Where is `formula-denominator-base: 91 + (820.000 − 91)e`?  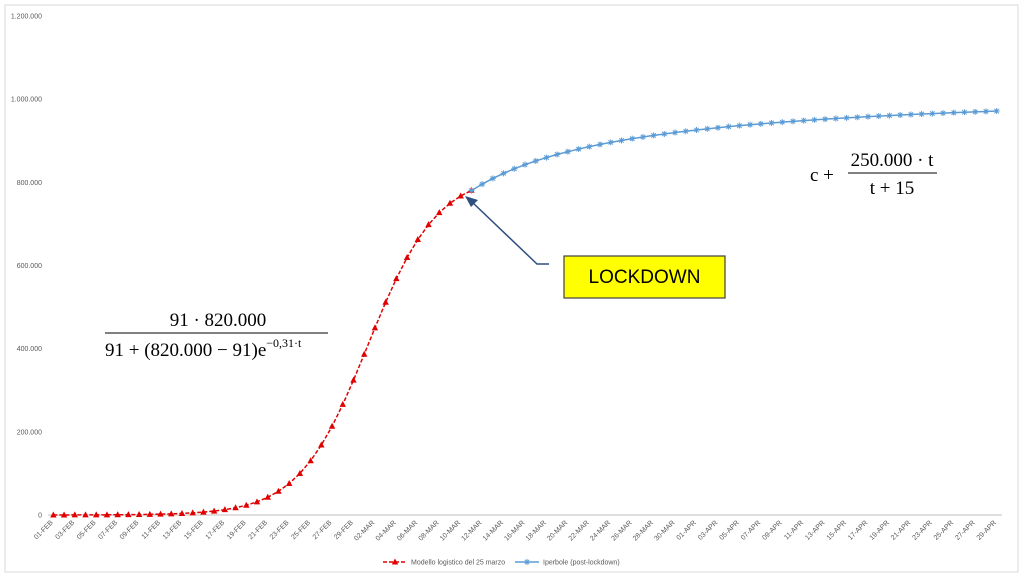
formula-denominator-base: 91 + (820.000 − 91)e is located at coordinates (185, 350).